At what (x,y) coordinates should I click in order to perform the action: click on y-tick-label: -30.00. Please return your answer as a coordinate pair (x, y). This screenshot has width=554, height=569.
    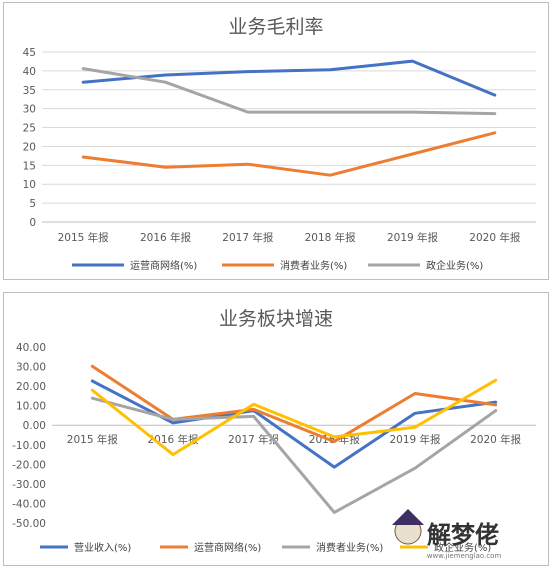
    Looking at the image, I should click on (29, 485).